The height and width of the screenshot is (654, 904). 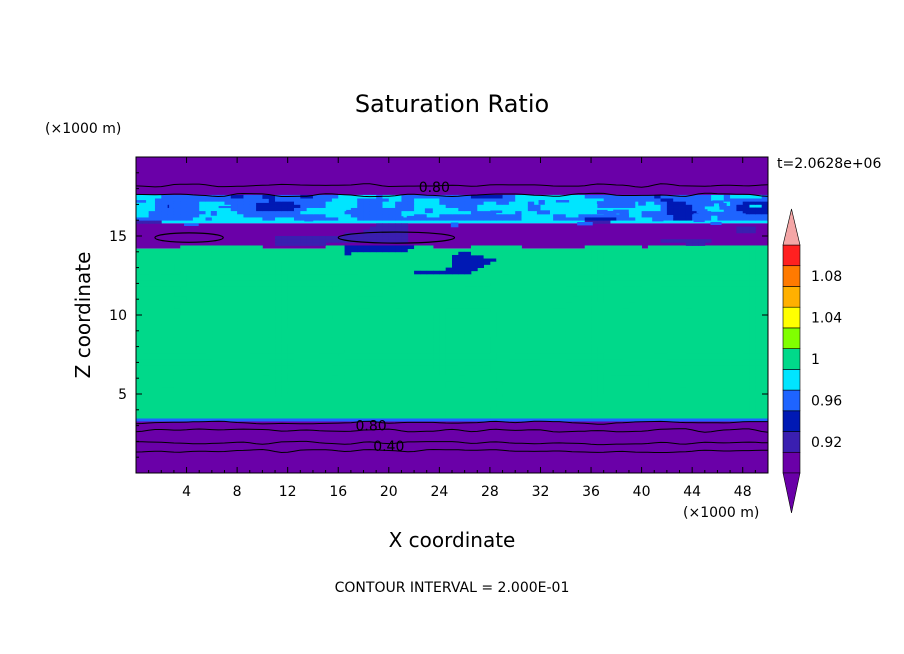 What do you see at coordinates (791, 297) in the screenshot?
I see `colorbar-swatch` at bounding box center [791, 297].